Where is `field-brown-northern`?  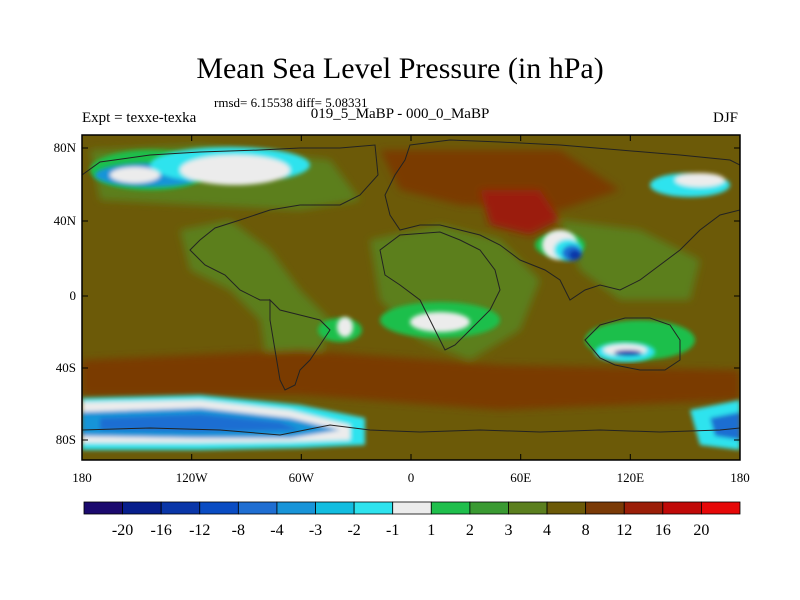
field-brown-northern is located at coordinates (500, 180).